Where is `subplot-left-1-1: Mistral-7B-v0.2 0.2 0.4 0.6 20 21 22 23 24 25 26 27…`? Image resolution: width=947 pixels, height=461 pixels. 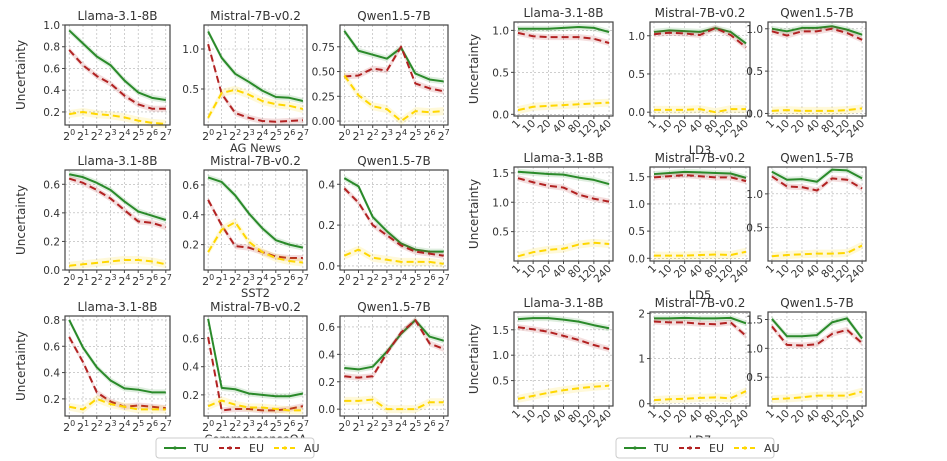
subplot-left-1-1: Mistral-7B-v0.2 0.2 0.4 0.6 20 21 22 23 24 25 26 27… is located at coordinates (245, 227).